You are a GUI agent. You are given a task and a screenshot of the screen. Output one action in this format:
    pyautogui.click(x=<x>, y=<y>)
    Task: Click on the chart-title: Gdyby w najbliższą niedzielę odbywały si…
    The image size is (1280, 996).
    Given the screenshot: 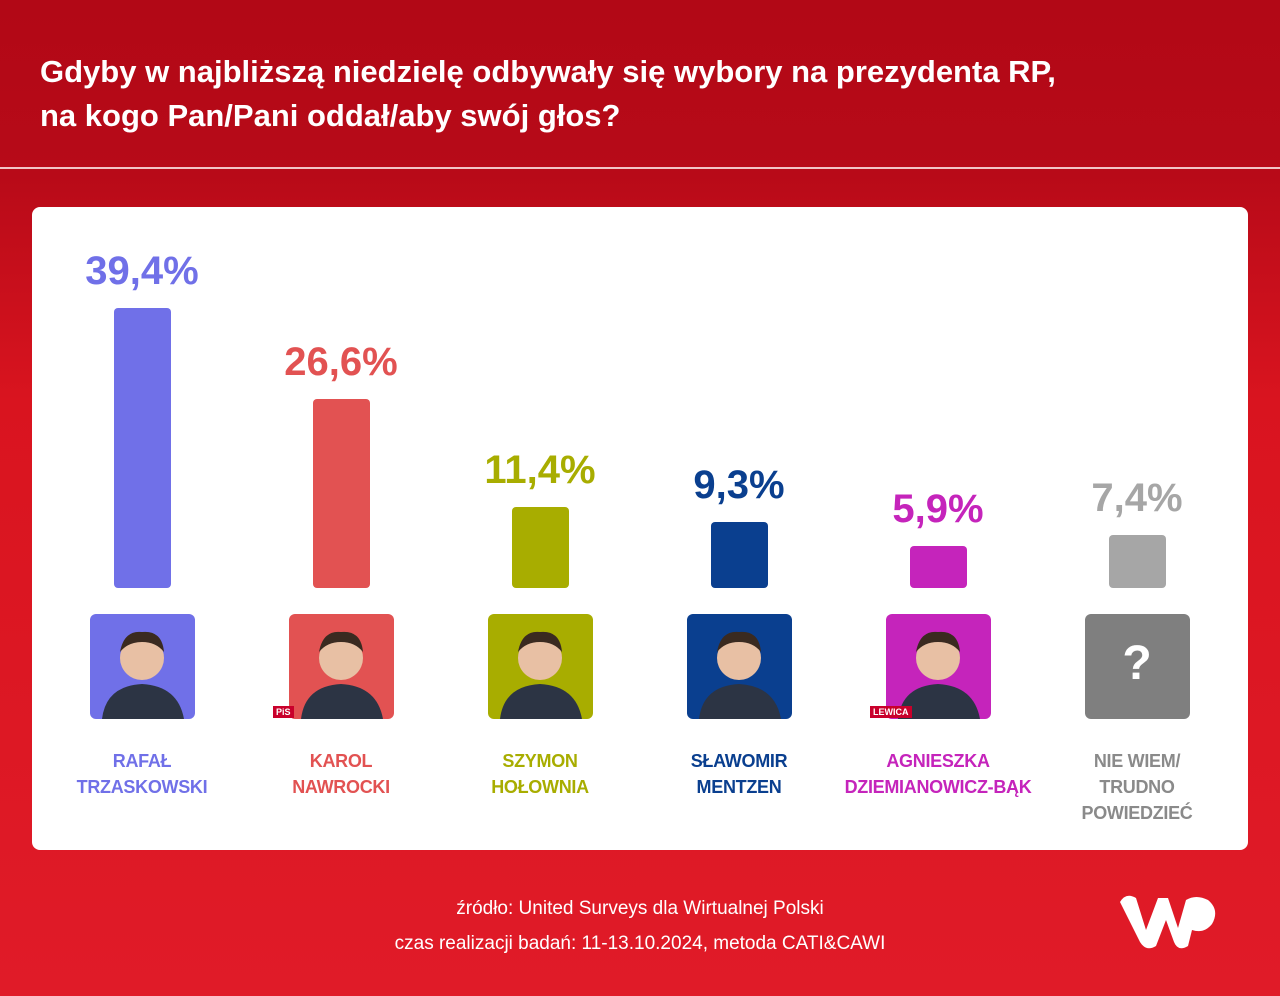 What is the action you would take?
    pyautogui.click(x=548, y=93)
    